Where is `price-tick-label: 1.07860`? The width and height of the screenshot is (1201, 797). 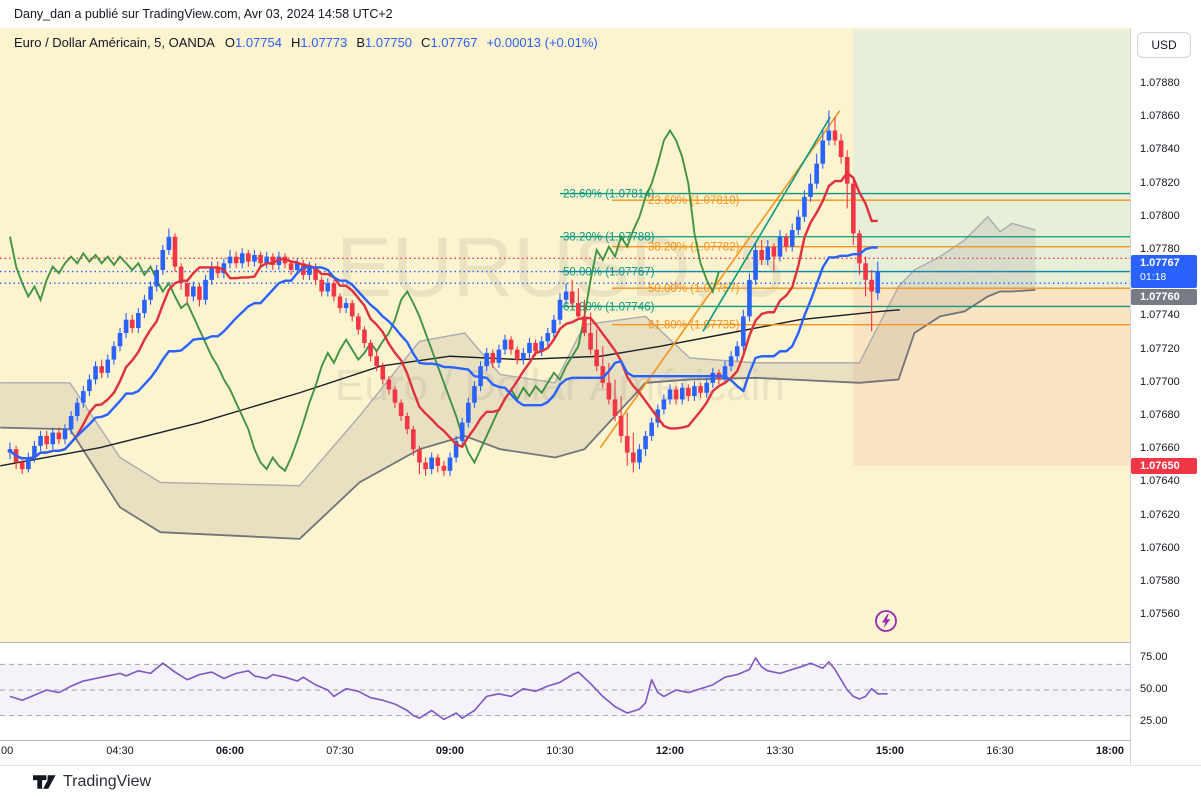
price-tick-label: 1.07860 is located at coordinates (1160, 116).